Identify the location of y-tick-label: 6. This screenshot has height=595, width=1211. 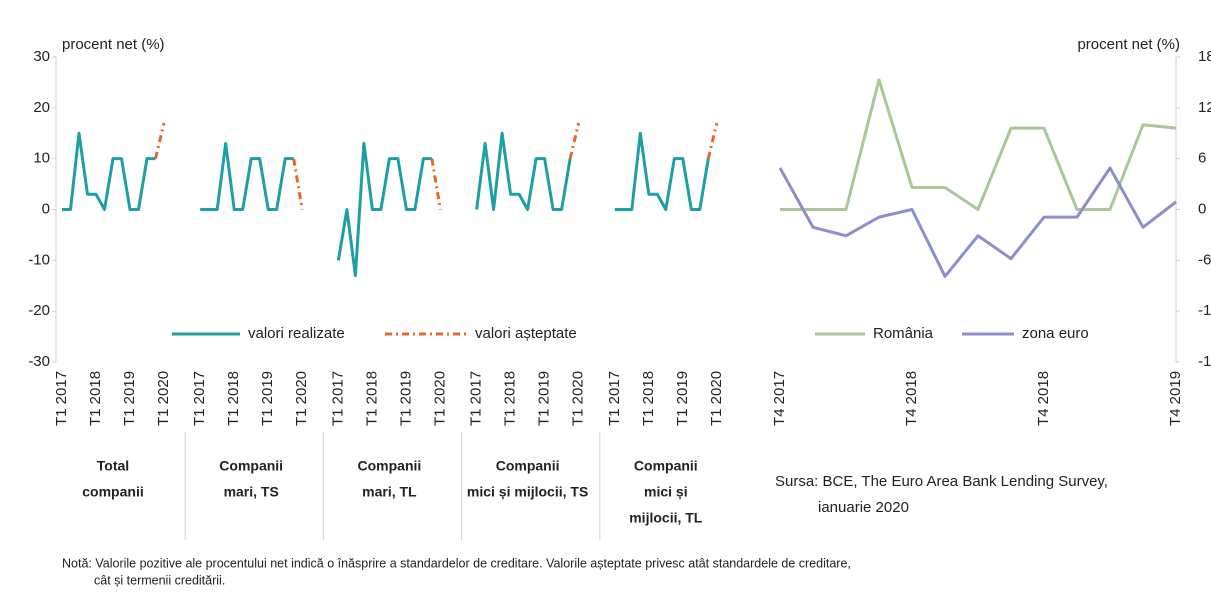
(1202, 158).